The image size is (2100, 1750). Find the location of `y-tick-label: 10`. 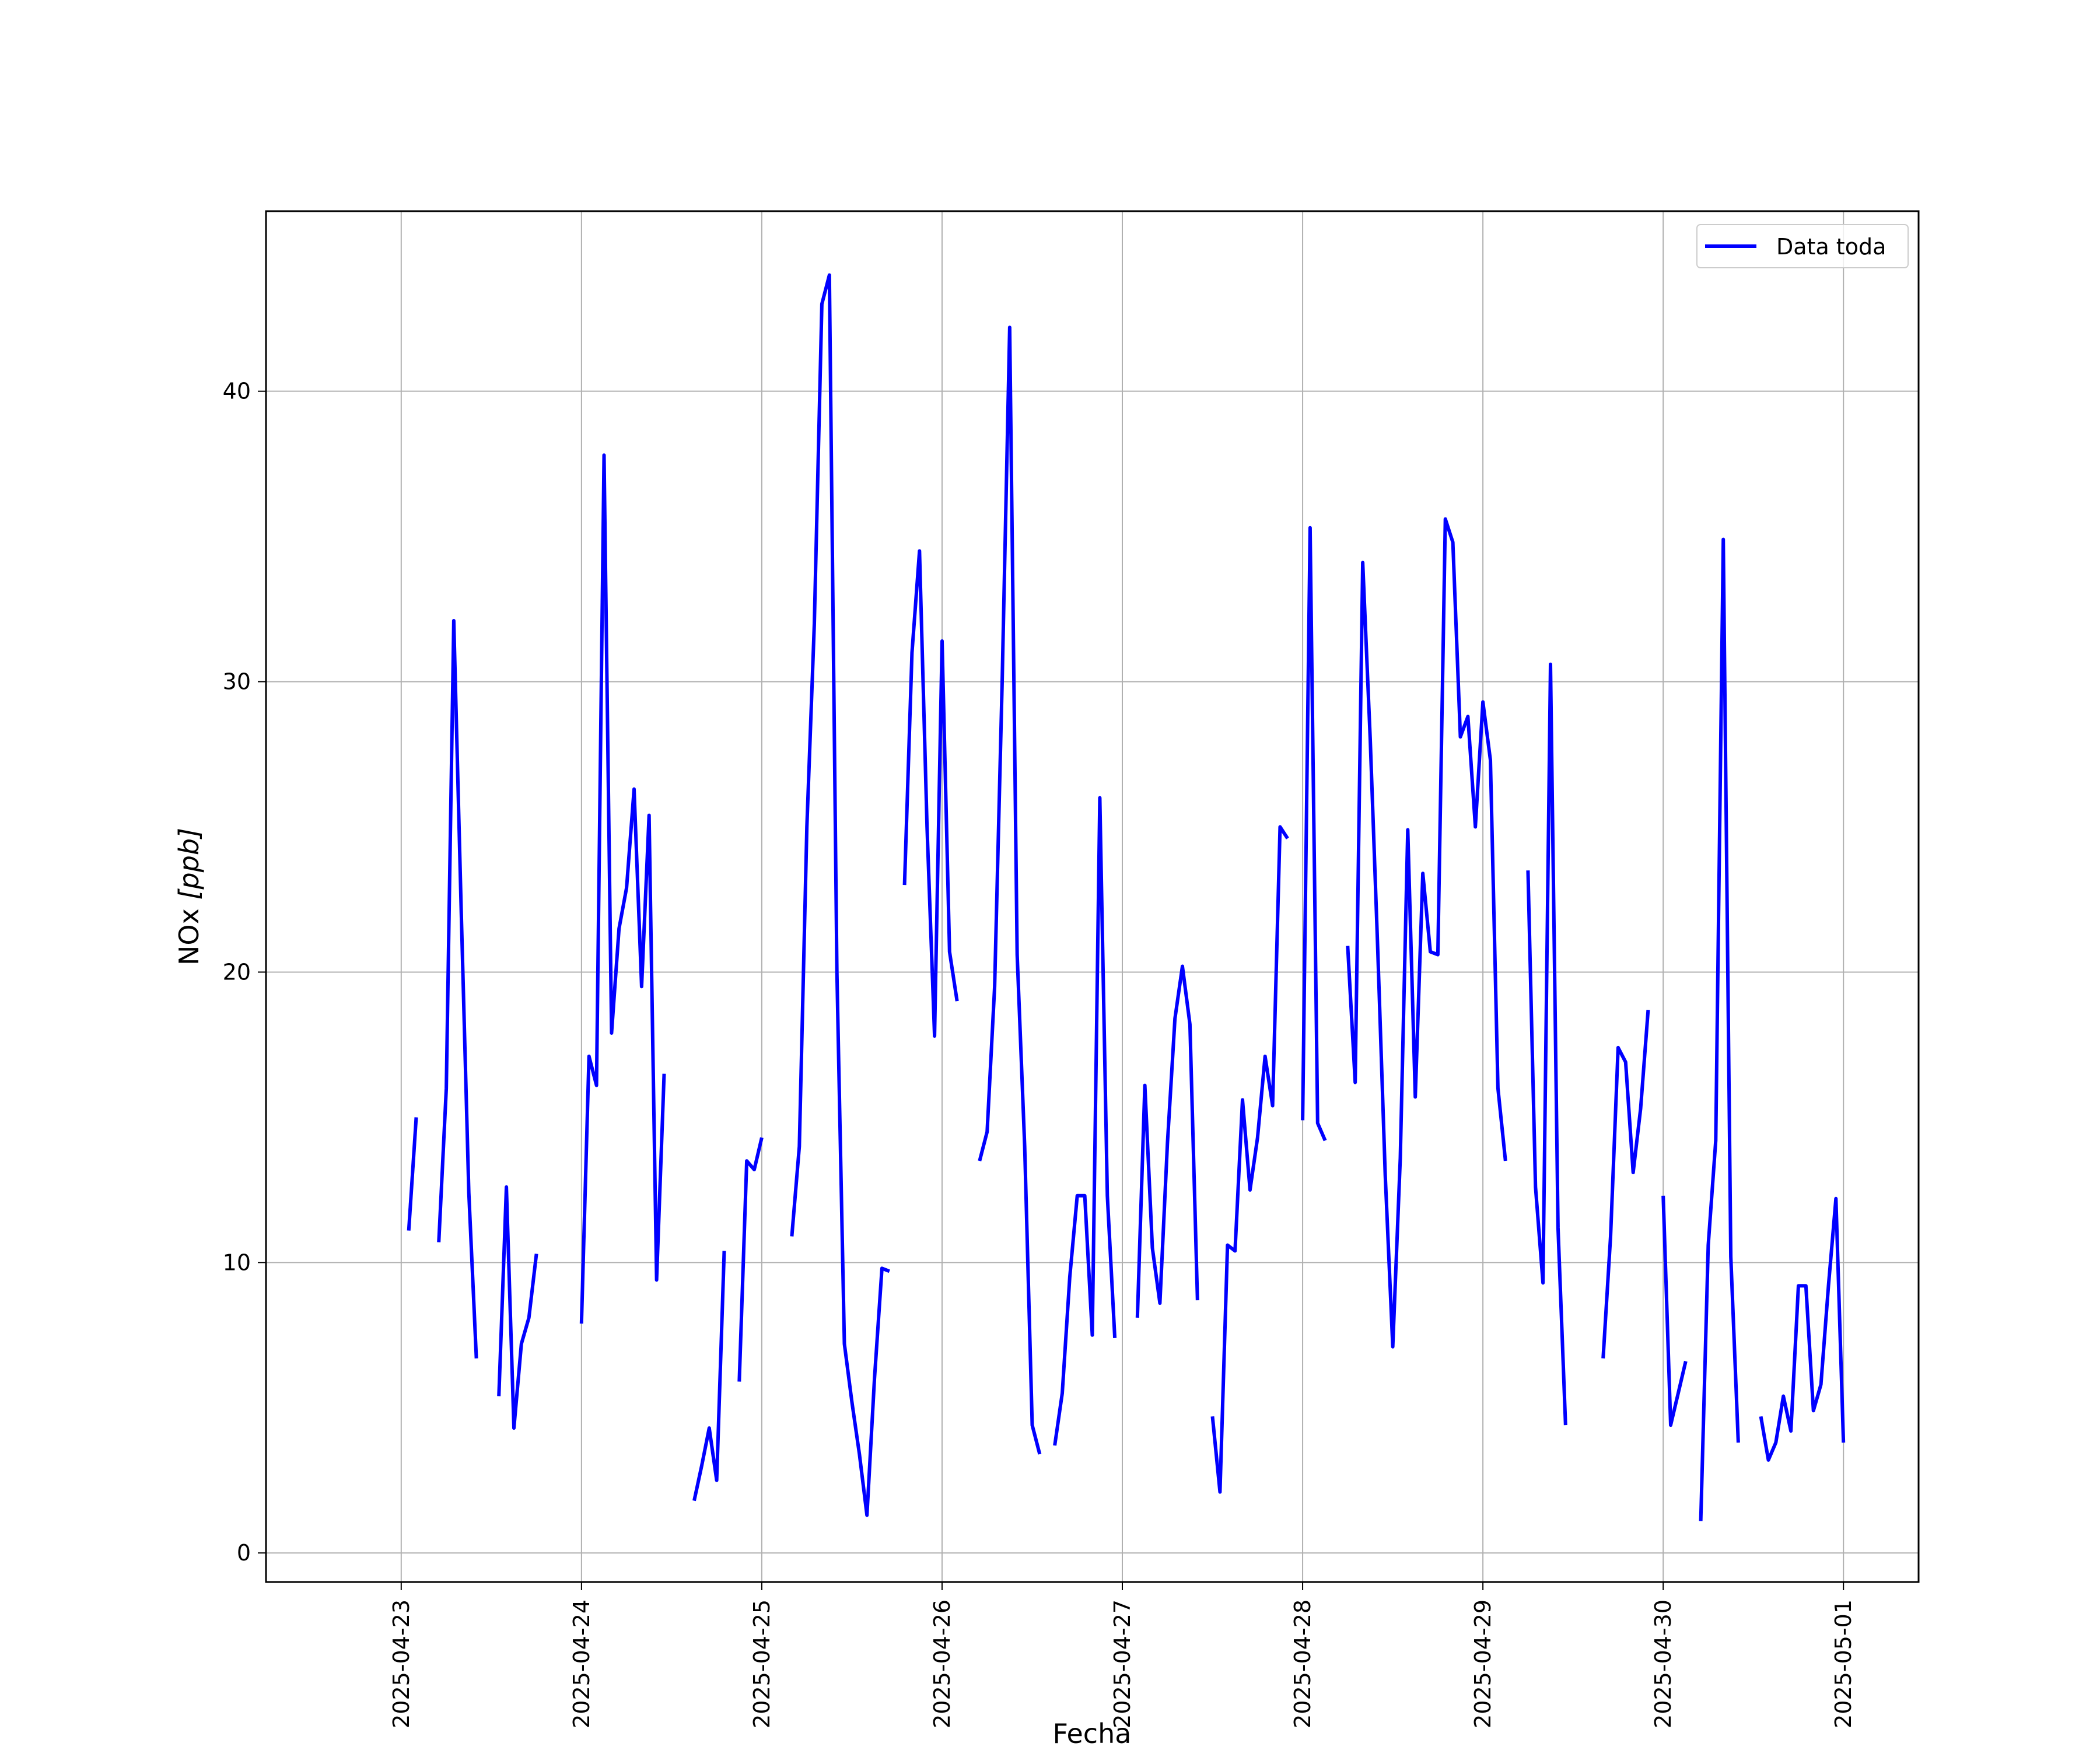

y-tick-label: 10 is located at coordinates (237, 1262).